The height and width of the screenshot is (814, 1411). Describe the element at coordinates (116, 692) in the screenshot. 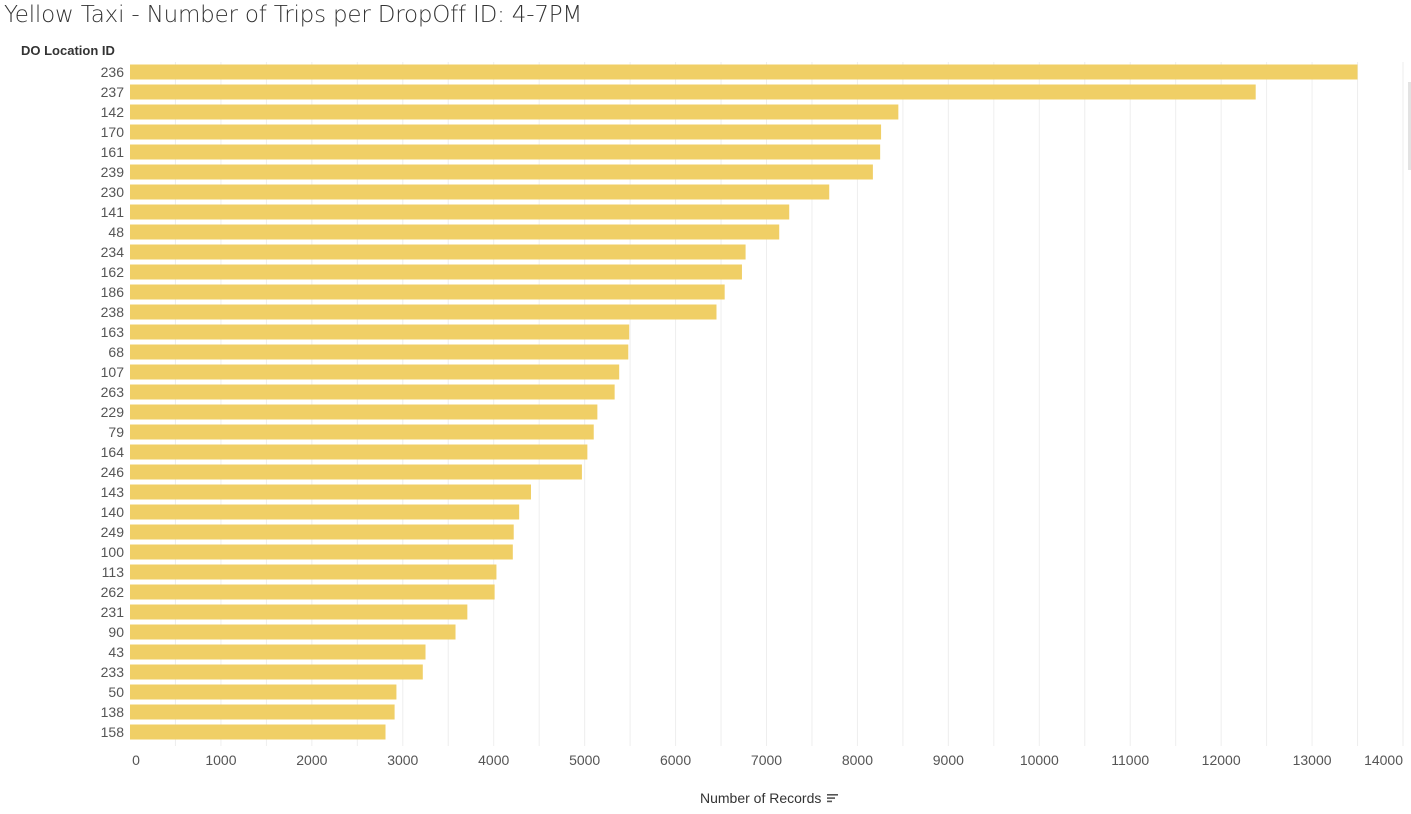

I see `y-tick-label: 50` at that location.